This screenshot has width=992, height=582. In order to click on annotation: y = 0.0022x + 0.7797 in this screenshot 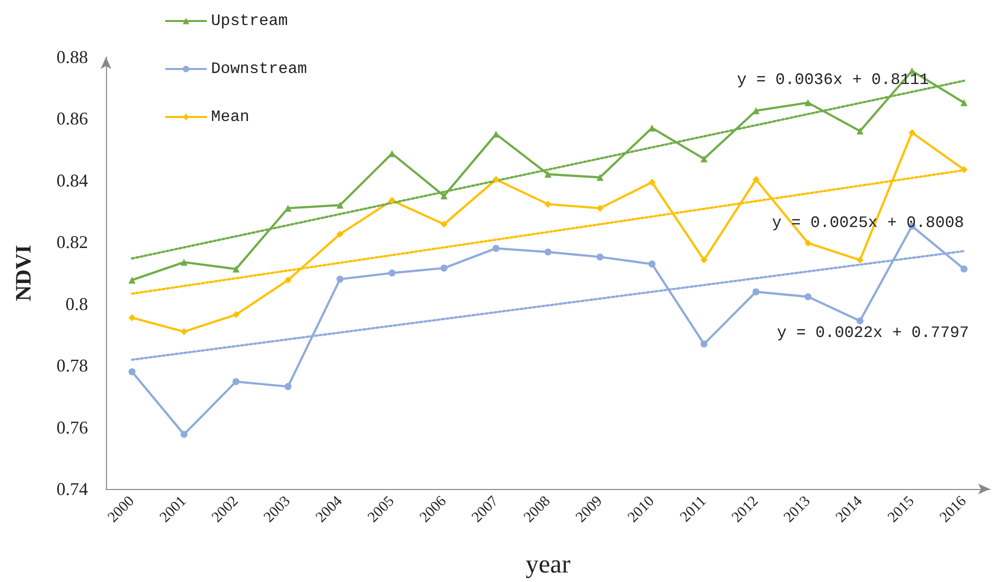, I will do `click(873, 333)`.